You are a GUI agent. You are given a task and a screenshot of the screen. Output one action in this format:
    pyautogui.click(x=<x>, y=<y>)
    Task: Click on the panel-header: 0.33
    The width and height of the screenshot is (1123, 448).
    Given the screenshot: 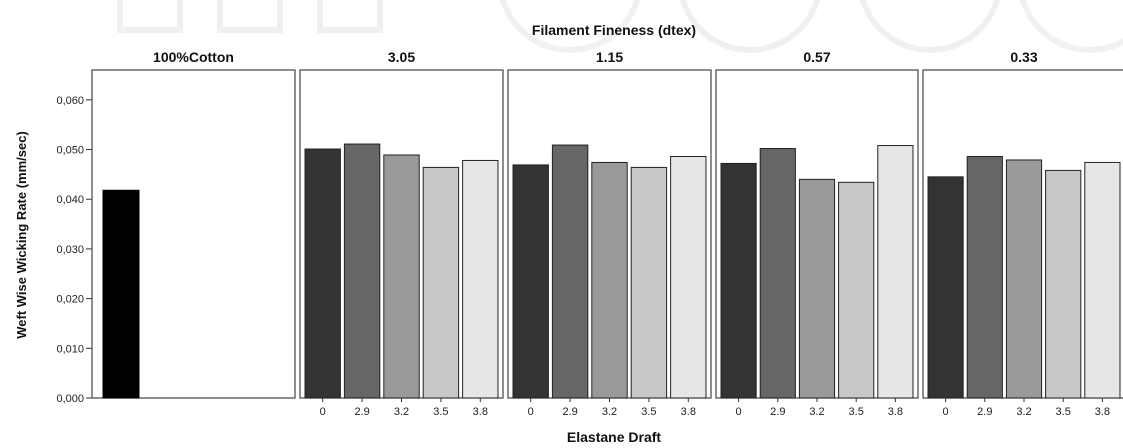 What is the action you would take?
    pyautogui.click(x=1023, y=57)
    